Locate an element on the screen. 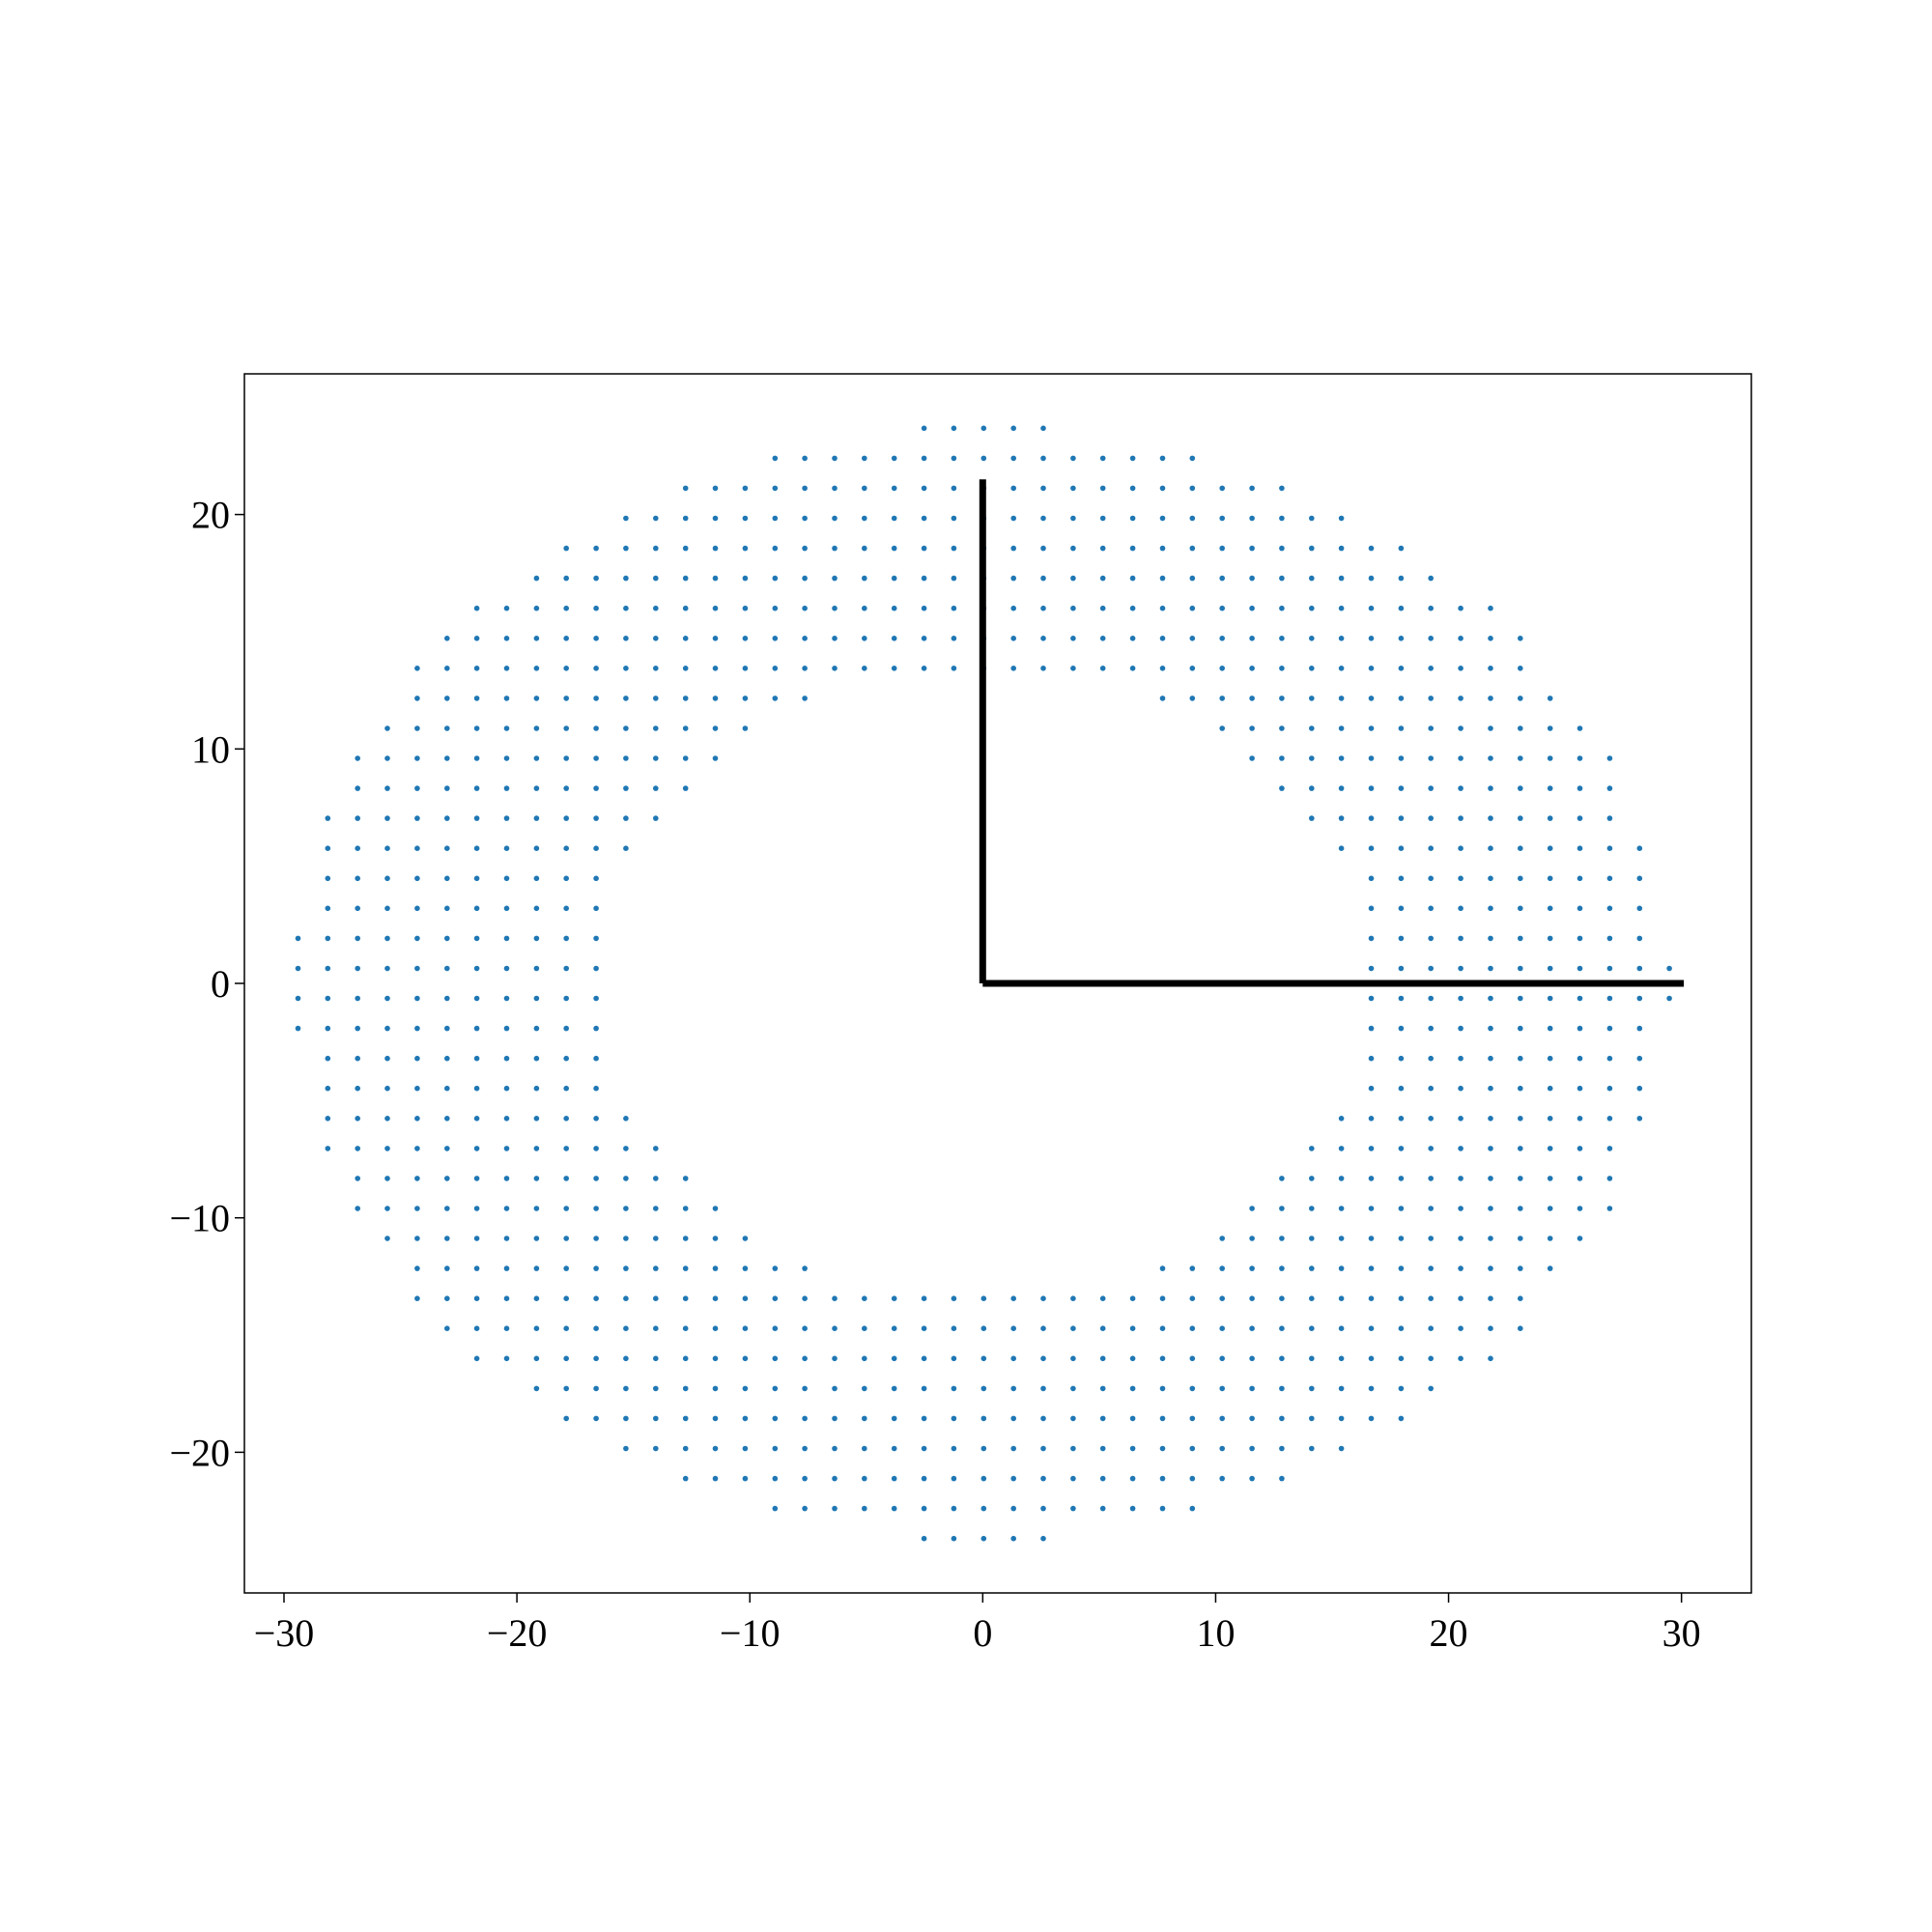 This screenshot has height=1932, width=1932. y-tick-label: −10 is located at coordinates (199, 1218).